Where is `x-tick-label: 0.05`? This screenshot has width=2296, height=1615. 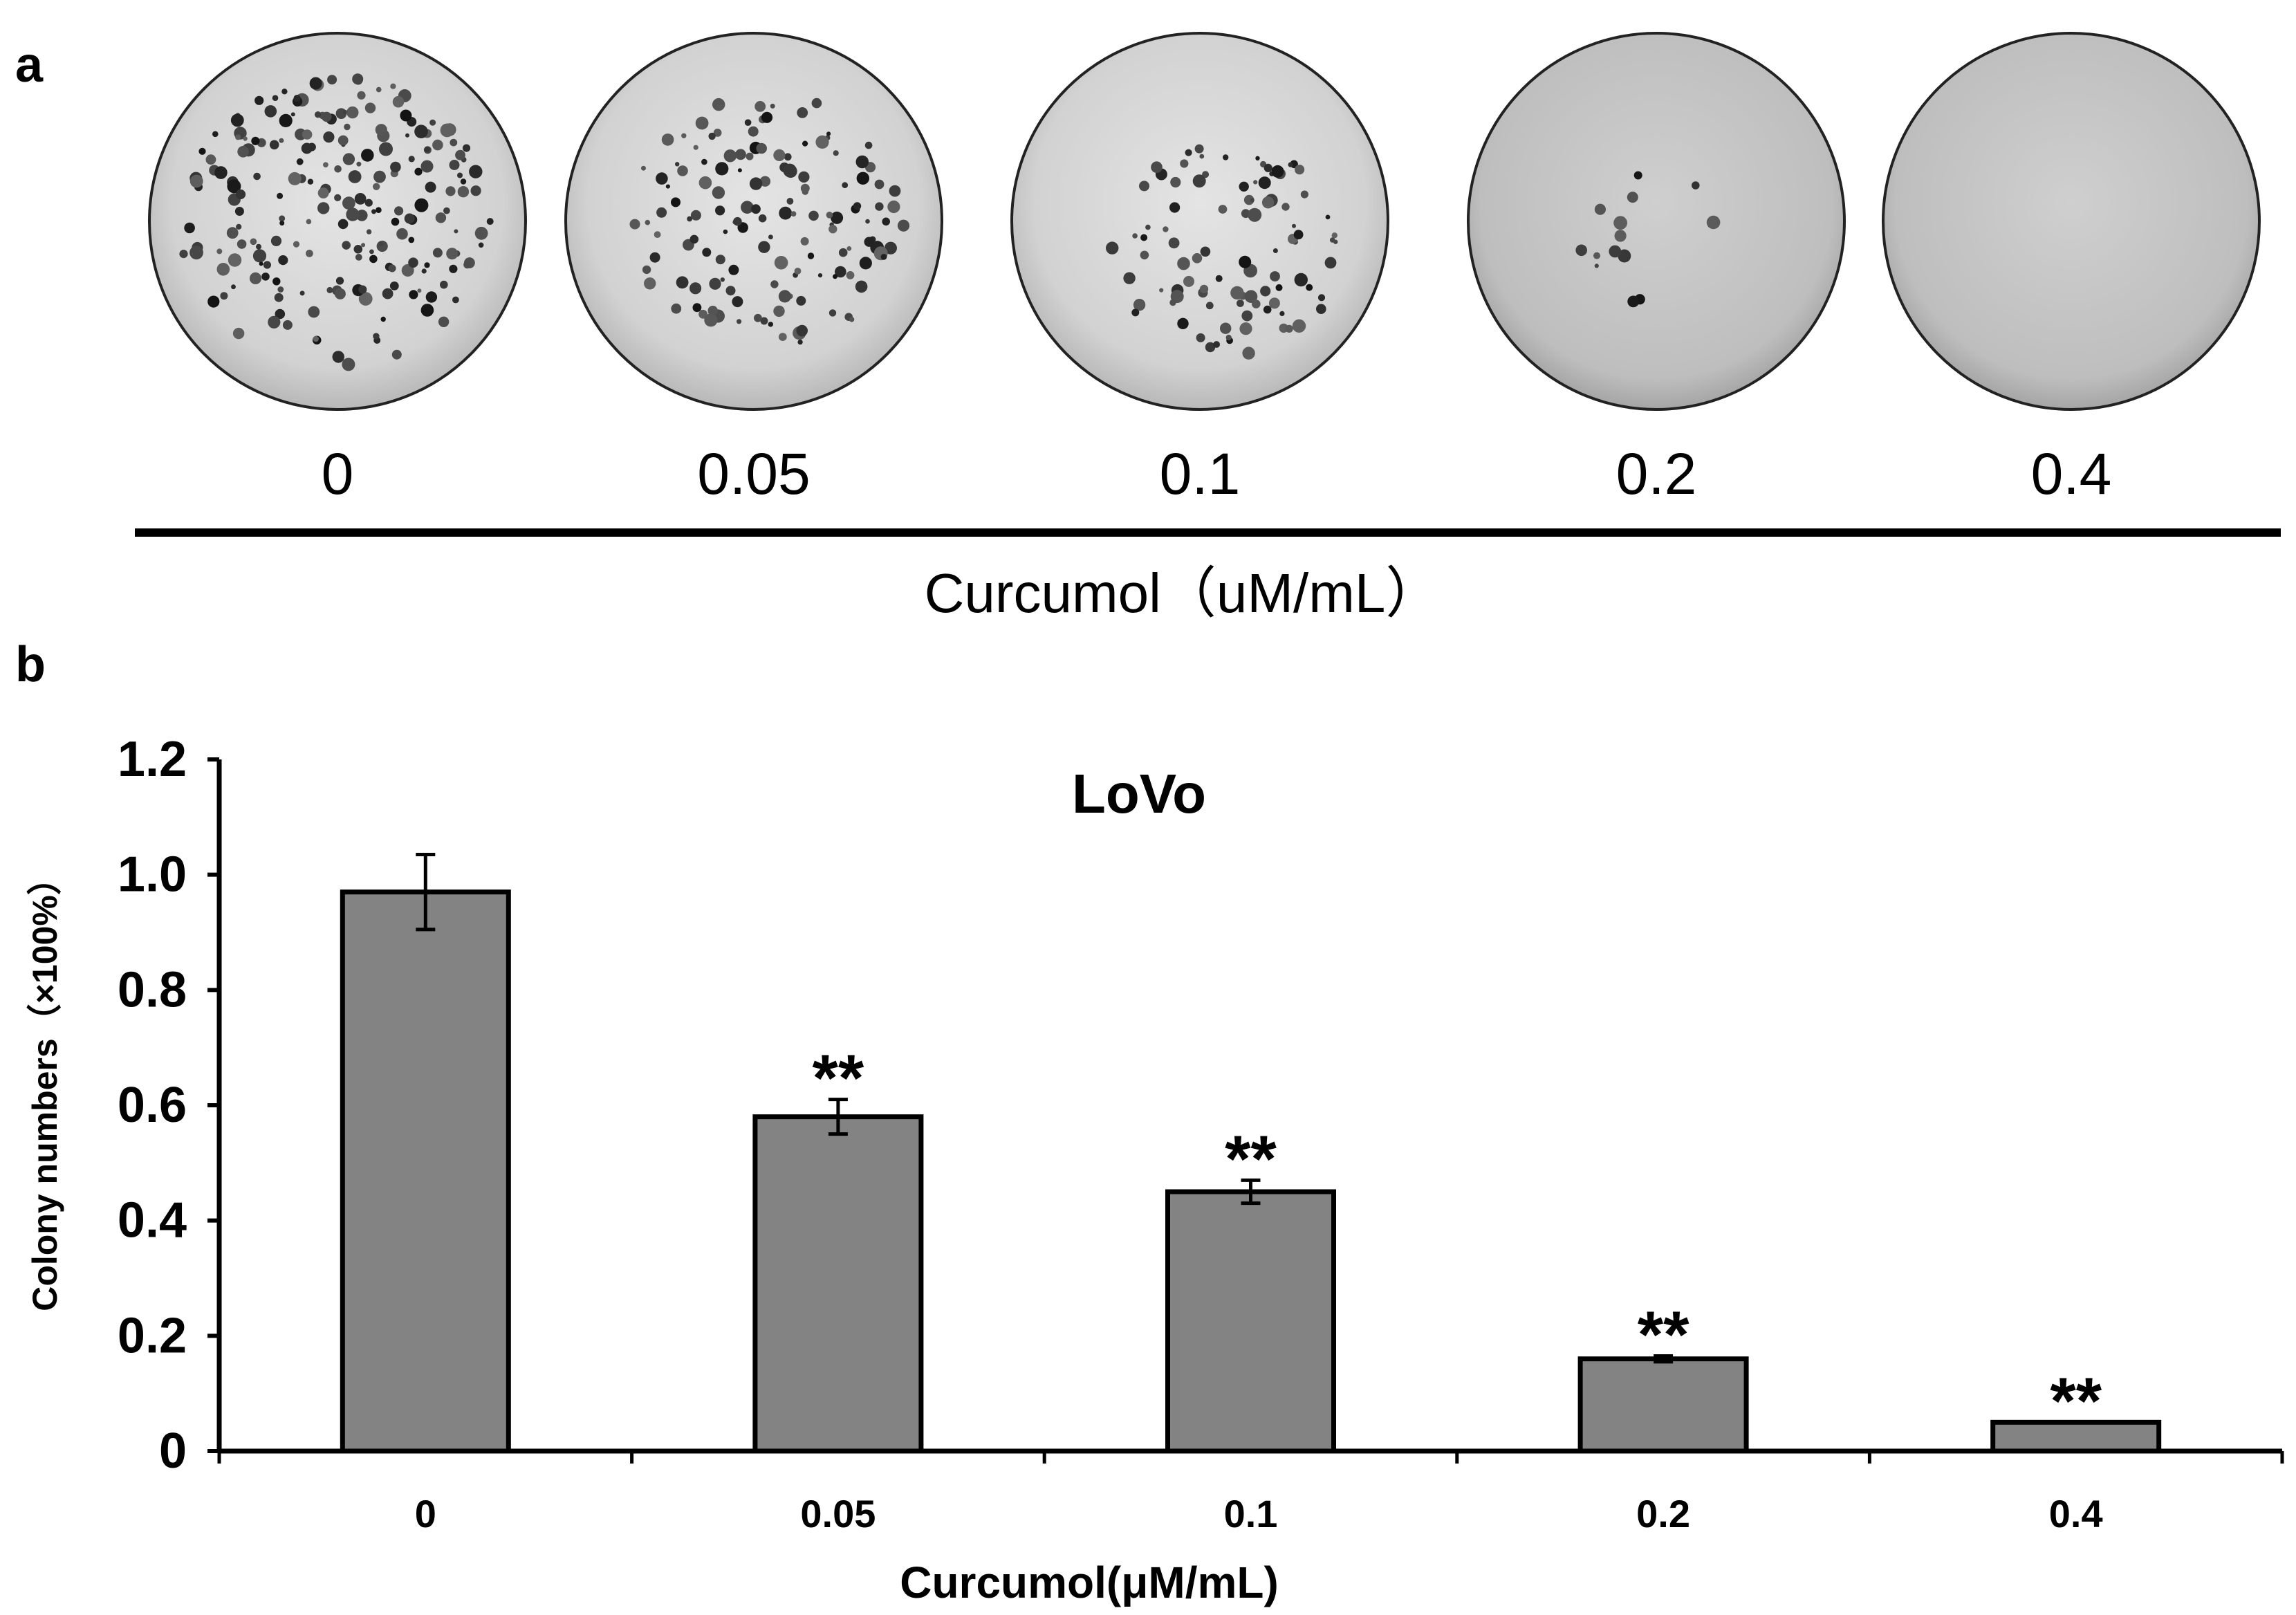
x-tick-label: 0.05 is located at coordinates (838, 1514).